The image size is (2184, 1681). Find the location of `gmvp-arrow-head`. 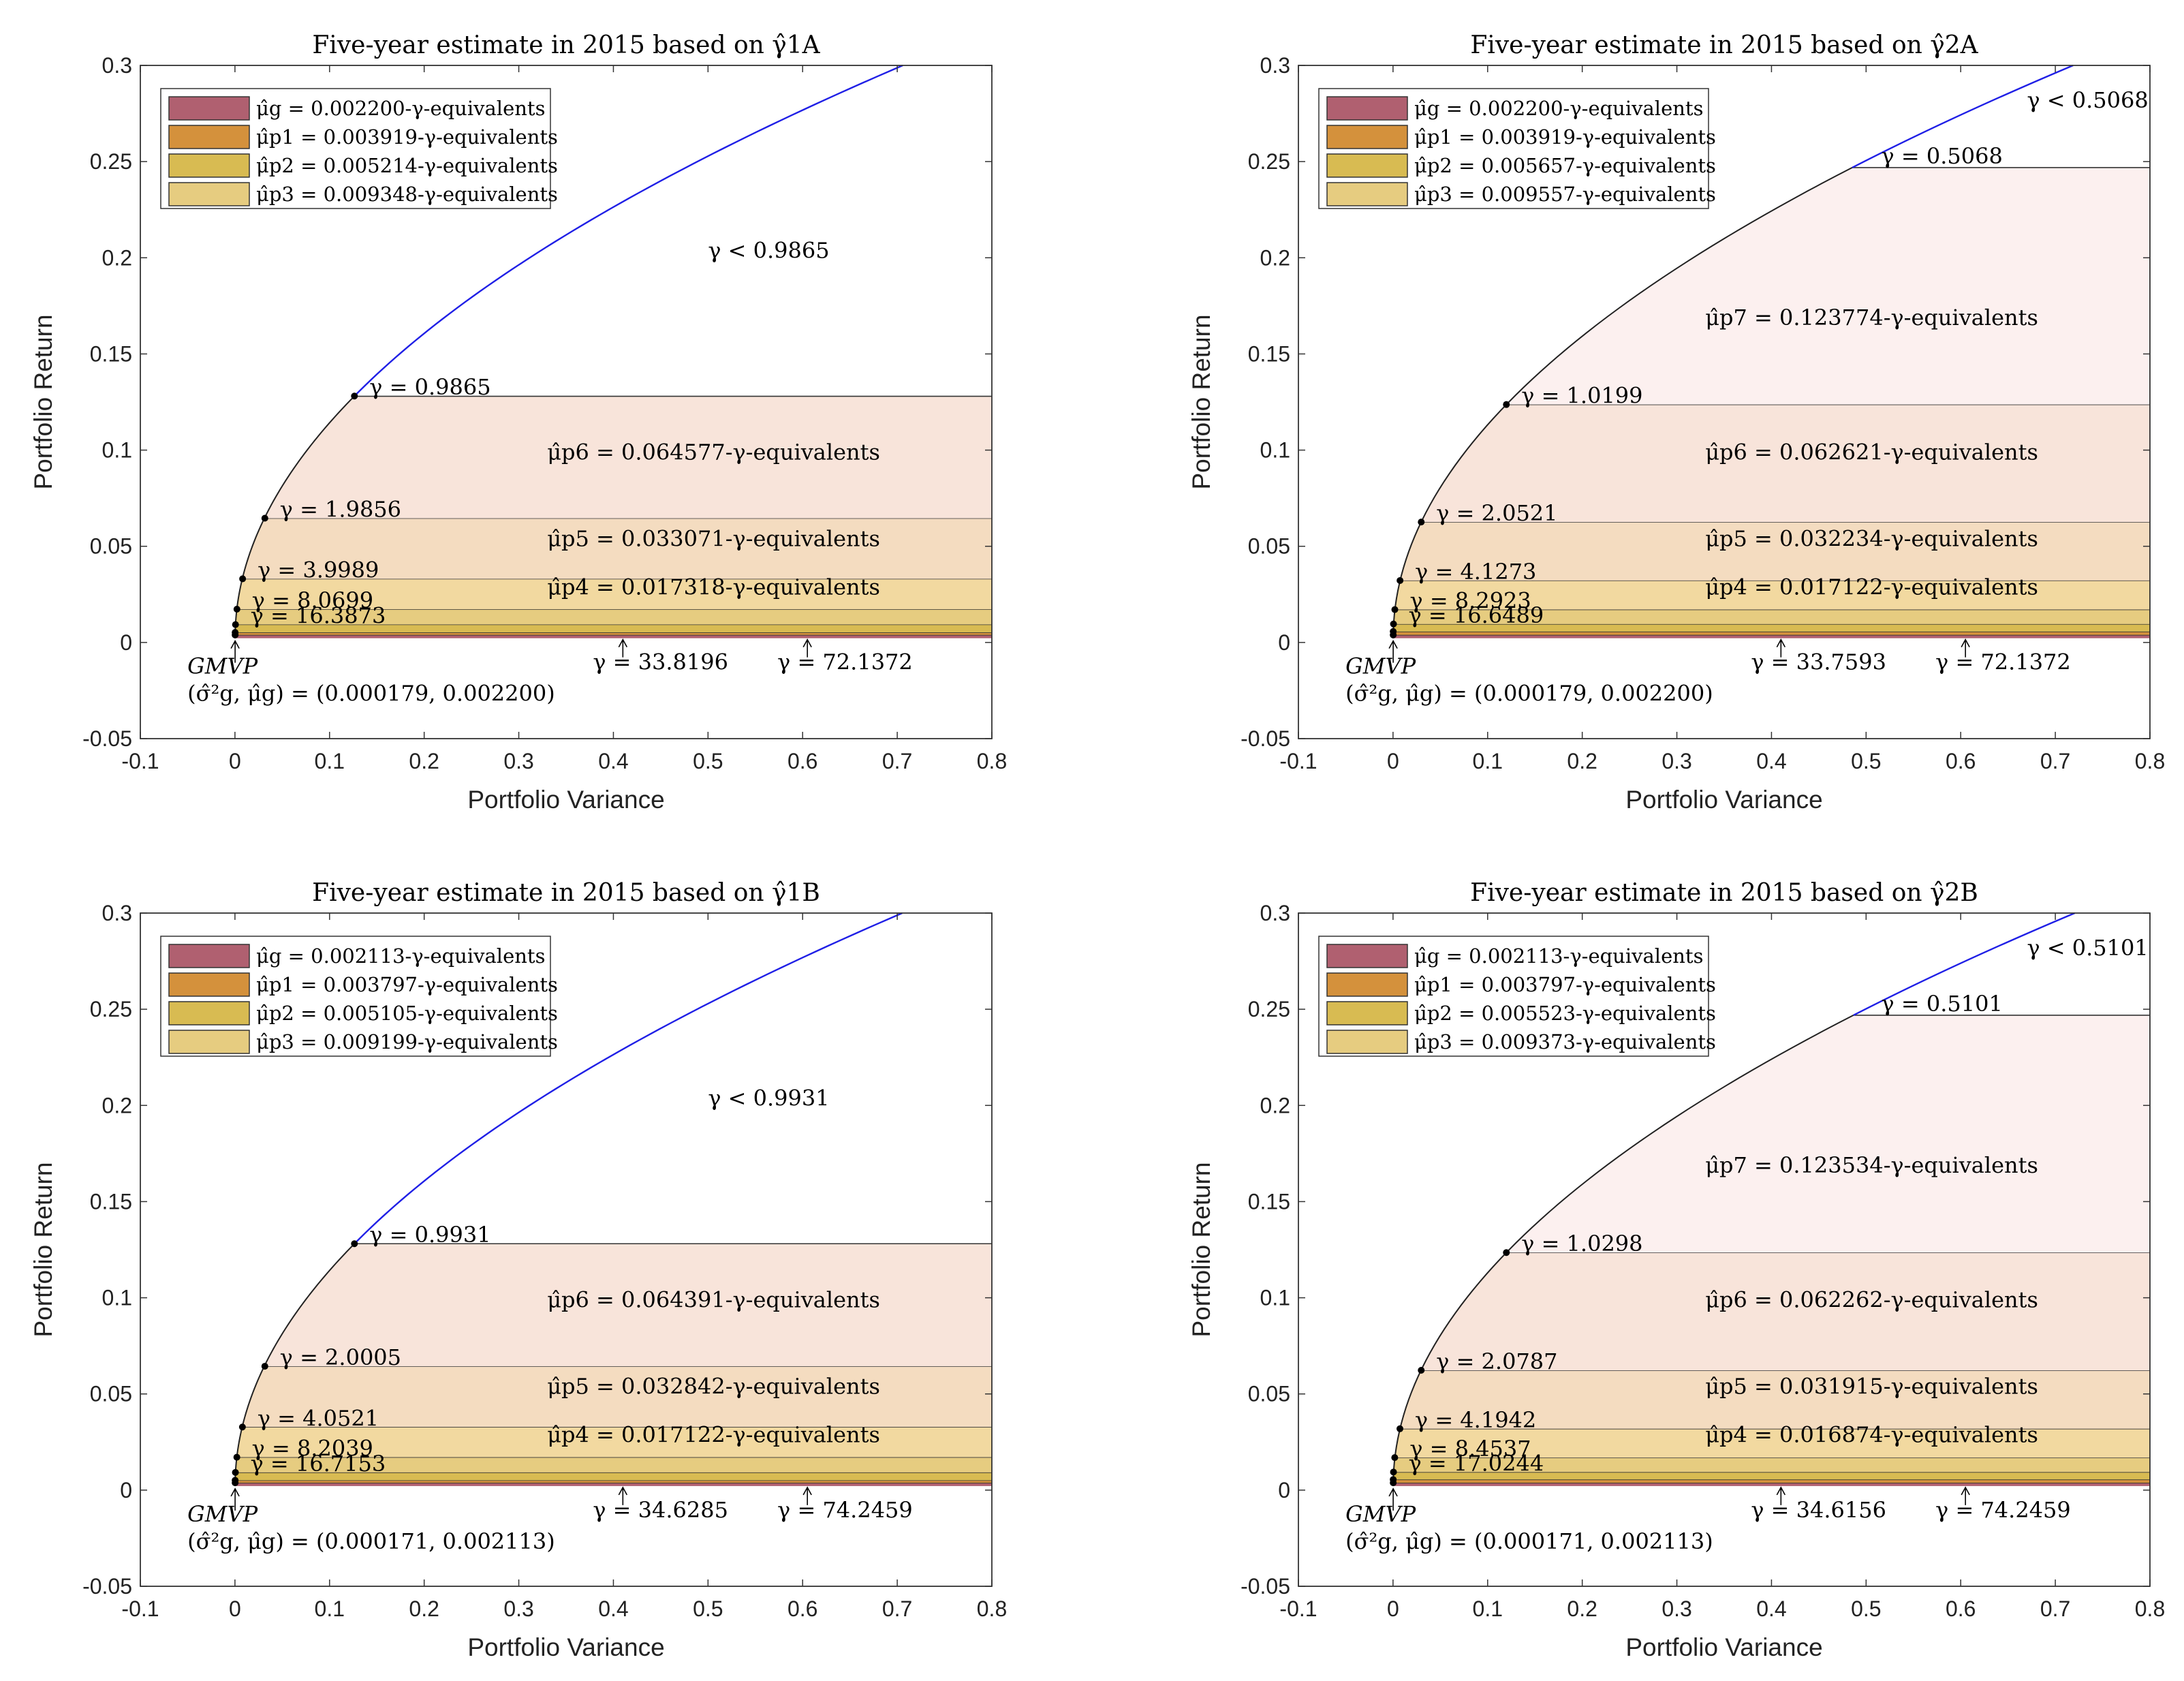

gmvp-arrow-head is located at coordinates (1393, 644).